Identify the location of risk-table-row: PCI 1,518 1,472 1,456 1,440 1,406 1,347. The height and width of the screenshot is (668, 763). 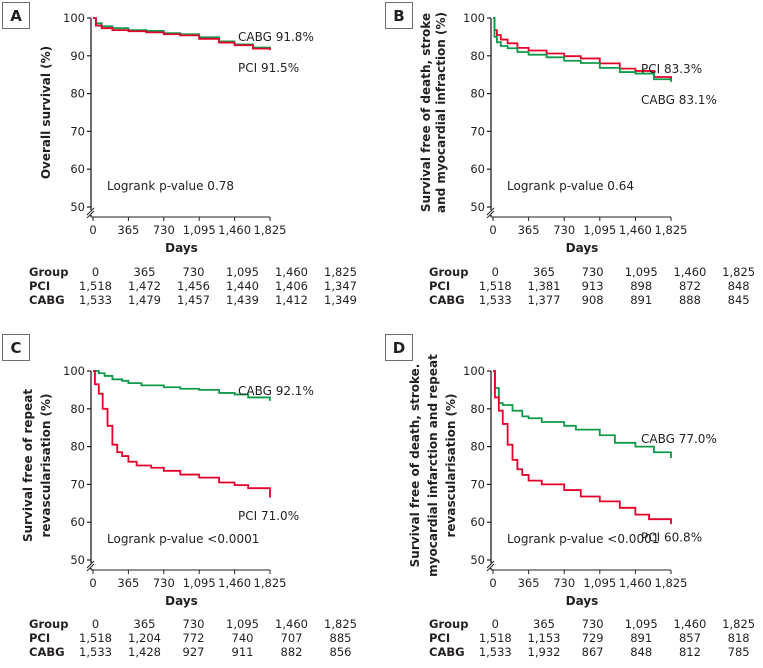
(197, 286).